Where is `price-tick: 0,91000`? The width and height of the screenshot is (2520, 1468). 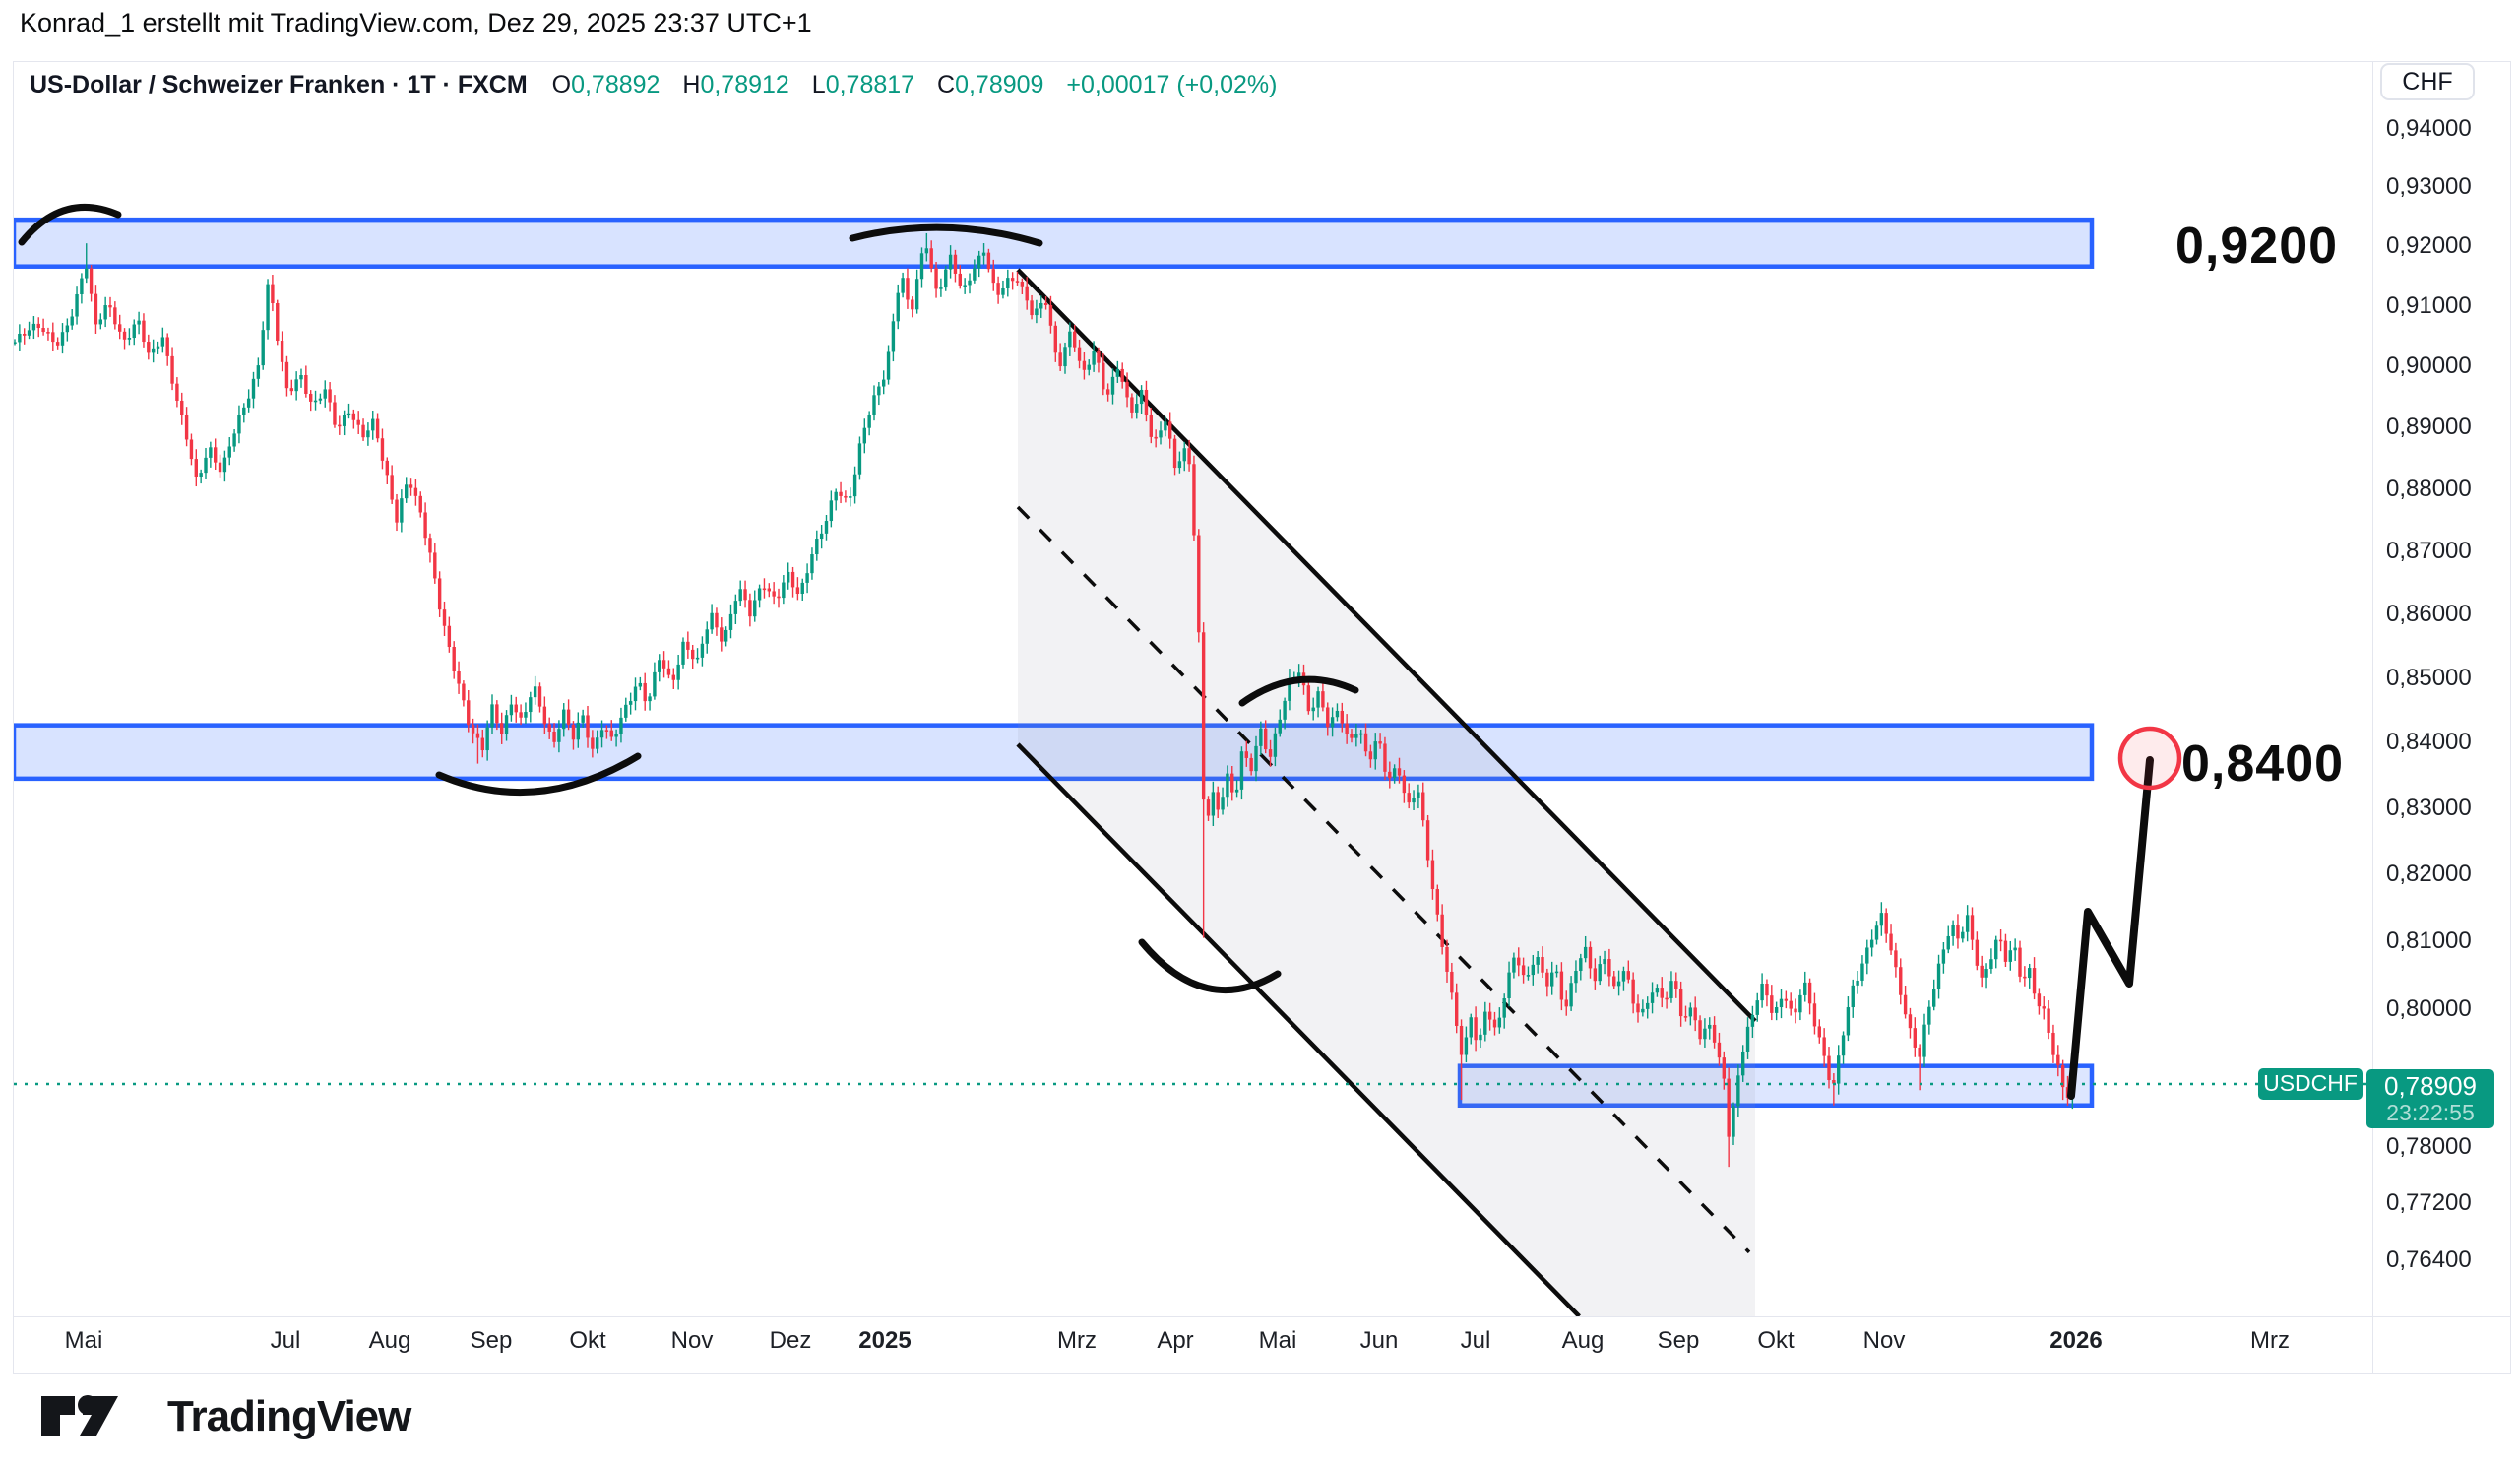
price-tick: 0,91000 is located at coordinates (2429, 305).